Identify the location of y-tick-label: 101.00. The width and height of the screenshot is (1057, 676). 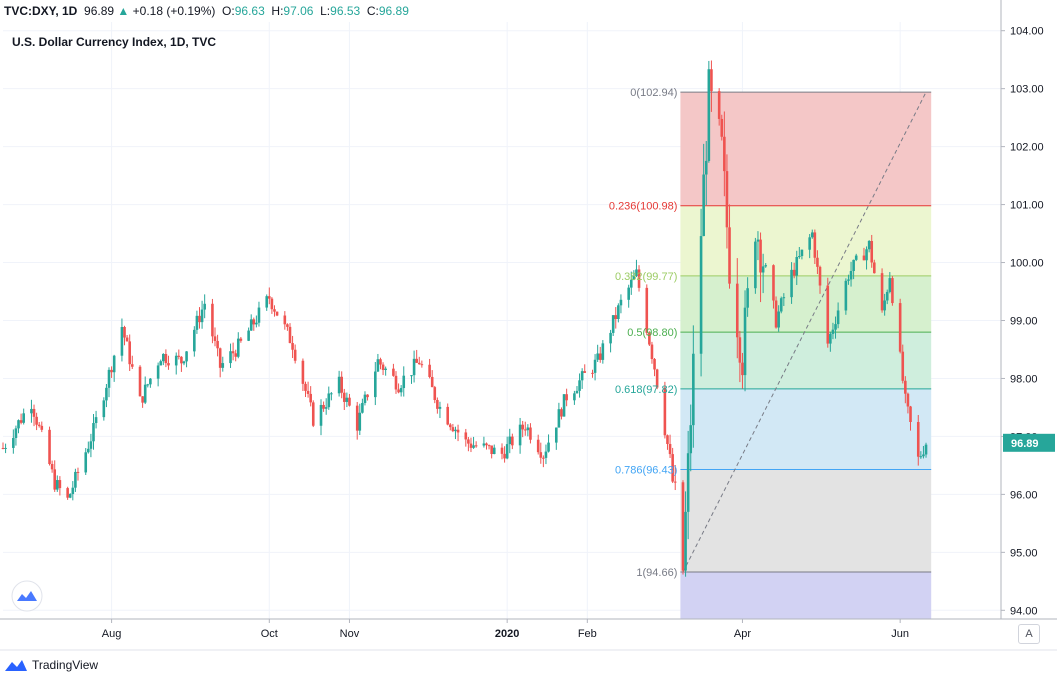
(1027, 206).